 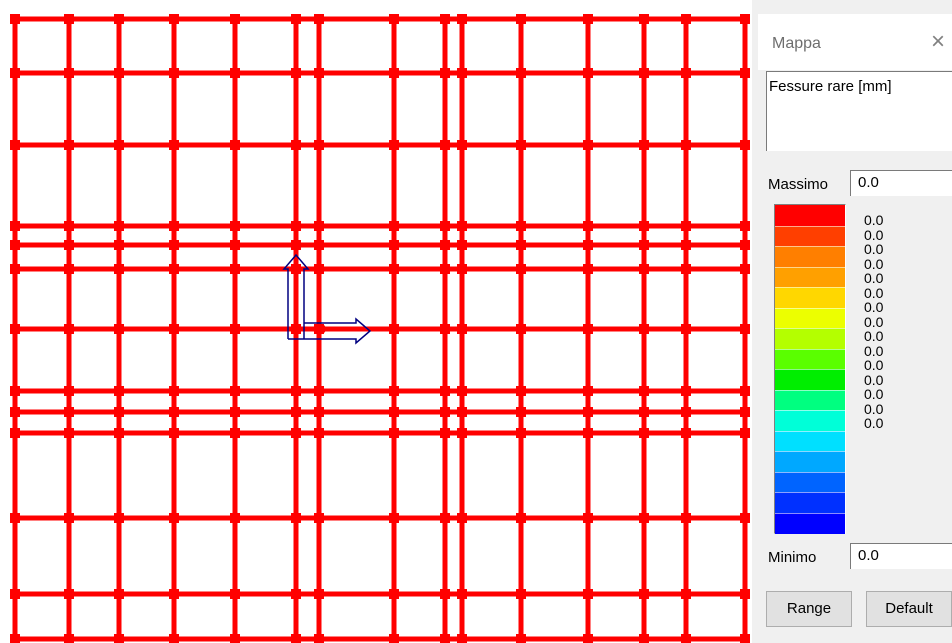 I want to click on default-button: Default, so click(x=909, y=609).